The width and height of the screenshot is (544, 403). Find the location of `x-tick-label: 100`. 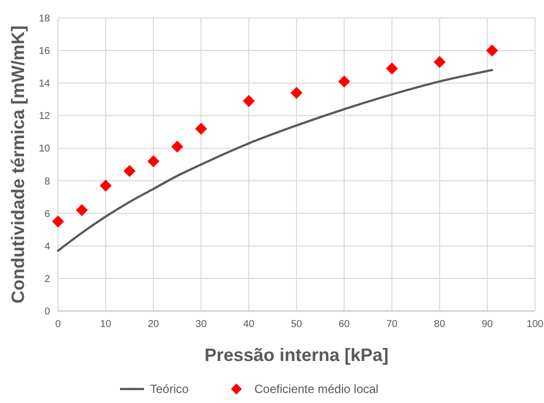

x-tick-label: 100 is located at coordinates (535, 324).